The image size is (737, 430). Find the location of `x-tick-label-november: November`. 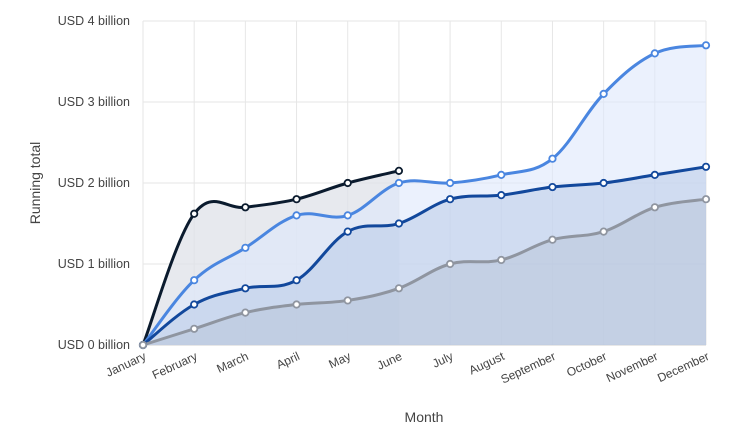

x-tick-label-november: November is located at coordinates (632, 367).